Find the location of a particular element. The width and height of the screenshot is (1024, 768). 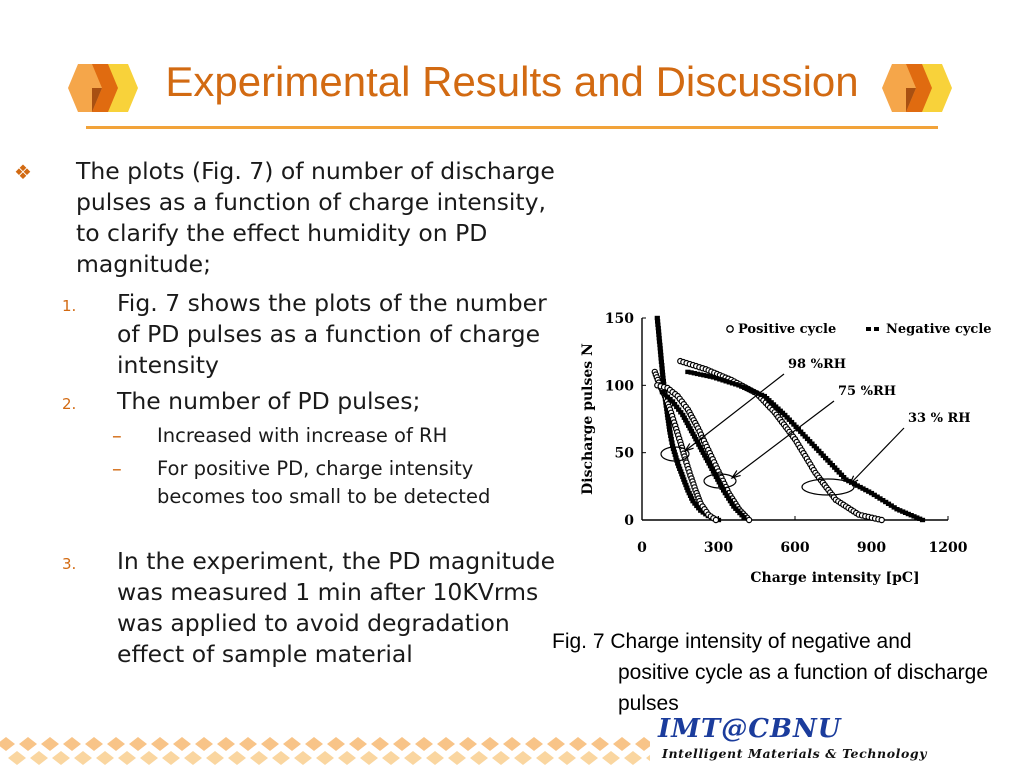

x-tick-label: 0 is located at coordinates (642, 548).